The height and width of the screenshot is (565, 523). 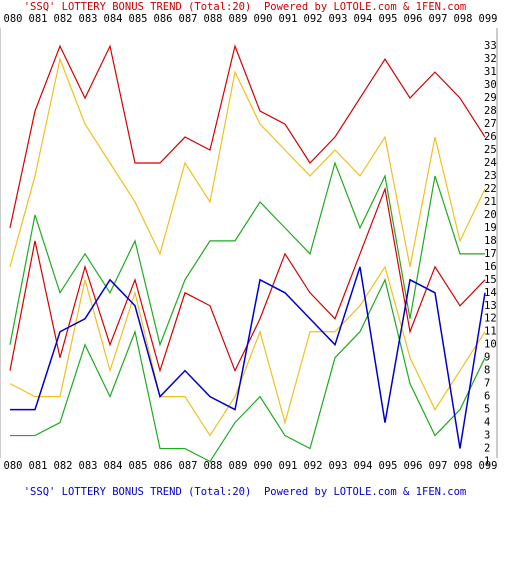 What do you see at coordinates (487, 410) in the screenshot?
I see `y-tick-label: 5` at bounding box center [487, 410].